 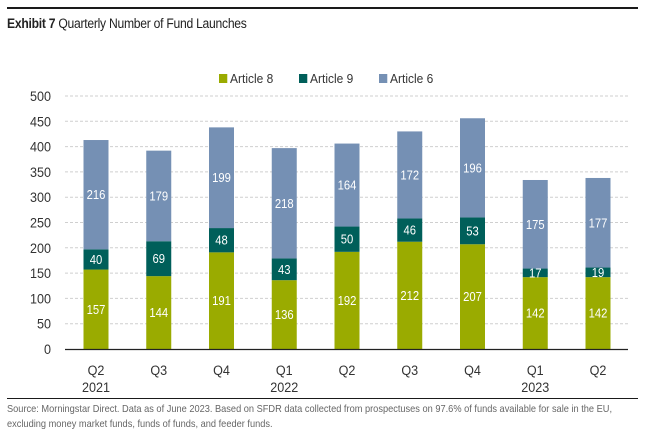 I want to click on data-label: 17, so click(x=535, y=273).